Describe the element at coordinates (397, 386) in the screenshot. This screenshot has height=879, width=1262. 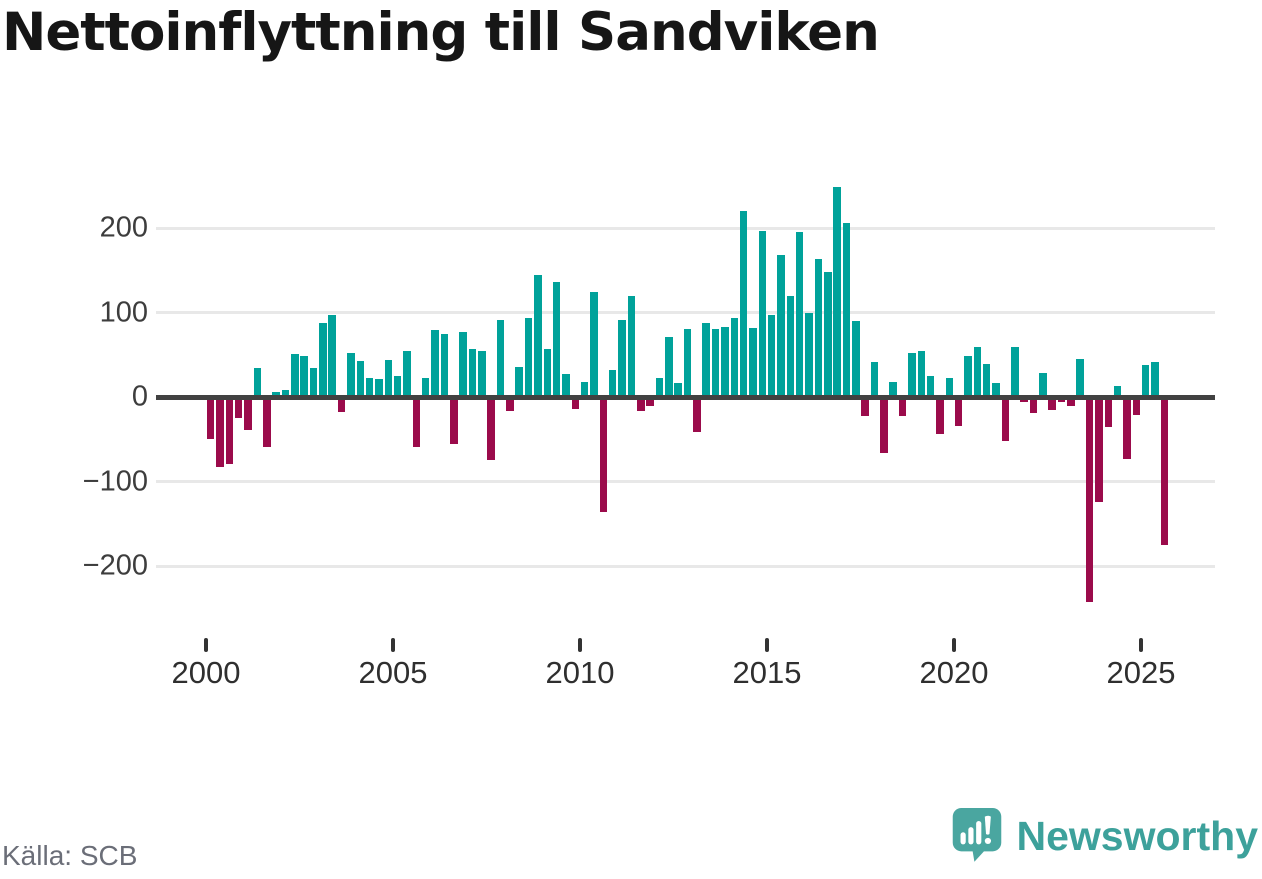
I see `bar-2005-Q1` at that location.